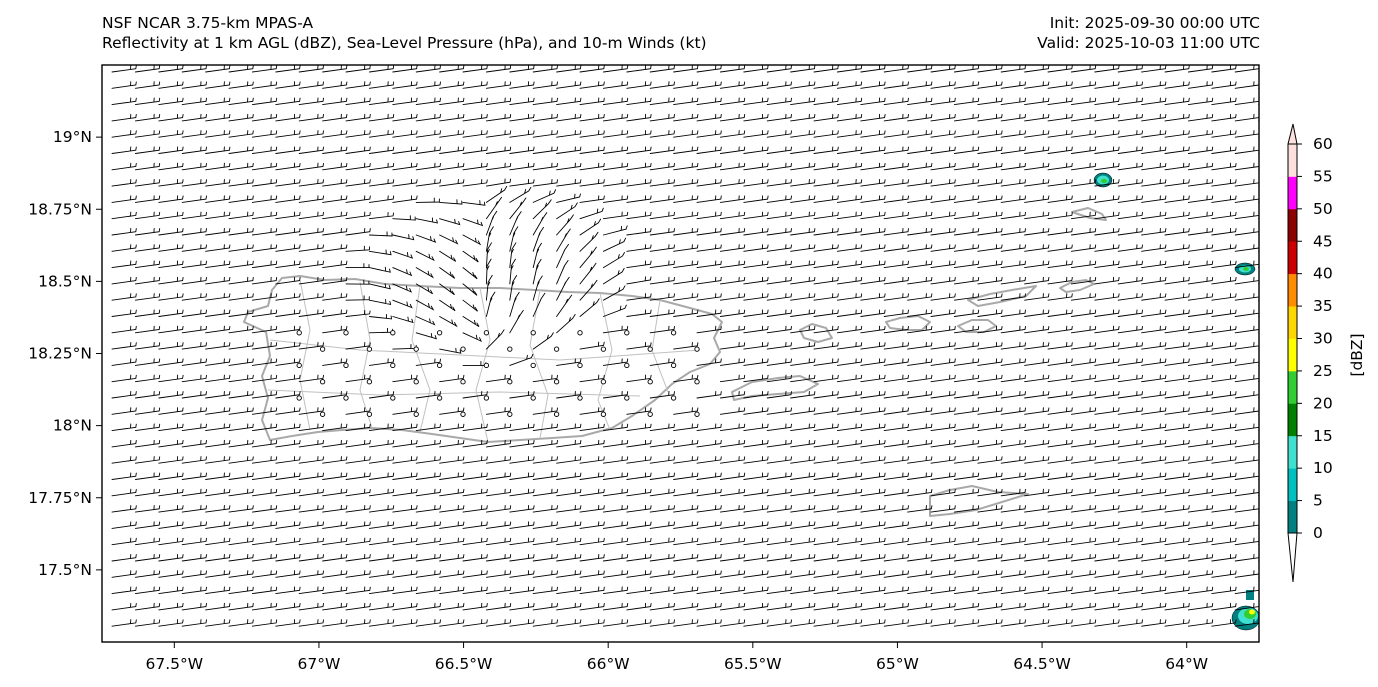  What do you see at coordinates (1323, 468) in the screenshot?
I see `colorbar-tick-label: 10` at bounding box center [1323, 468].